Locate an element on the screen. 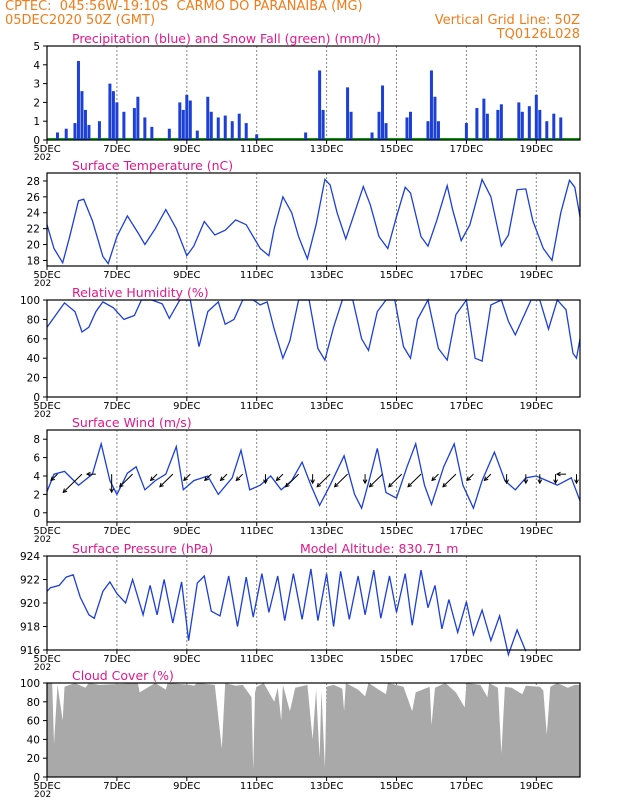  y-tick-label: 3 is located at coordinates (36, 85).